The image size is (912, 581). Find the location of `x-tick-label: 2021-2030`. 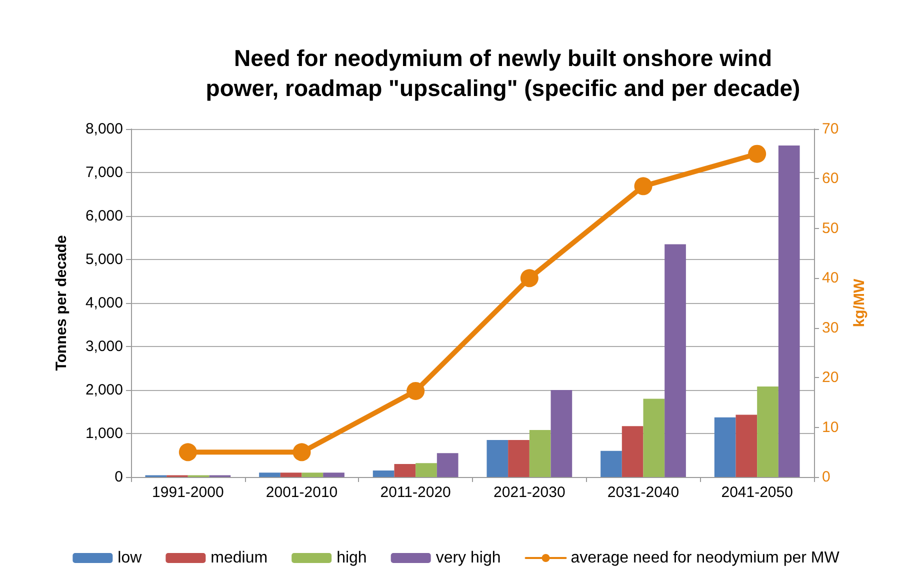

x-tick-label: 2021-2030 is located at coordinates (530, 492).